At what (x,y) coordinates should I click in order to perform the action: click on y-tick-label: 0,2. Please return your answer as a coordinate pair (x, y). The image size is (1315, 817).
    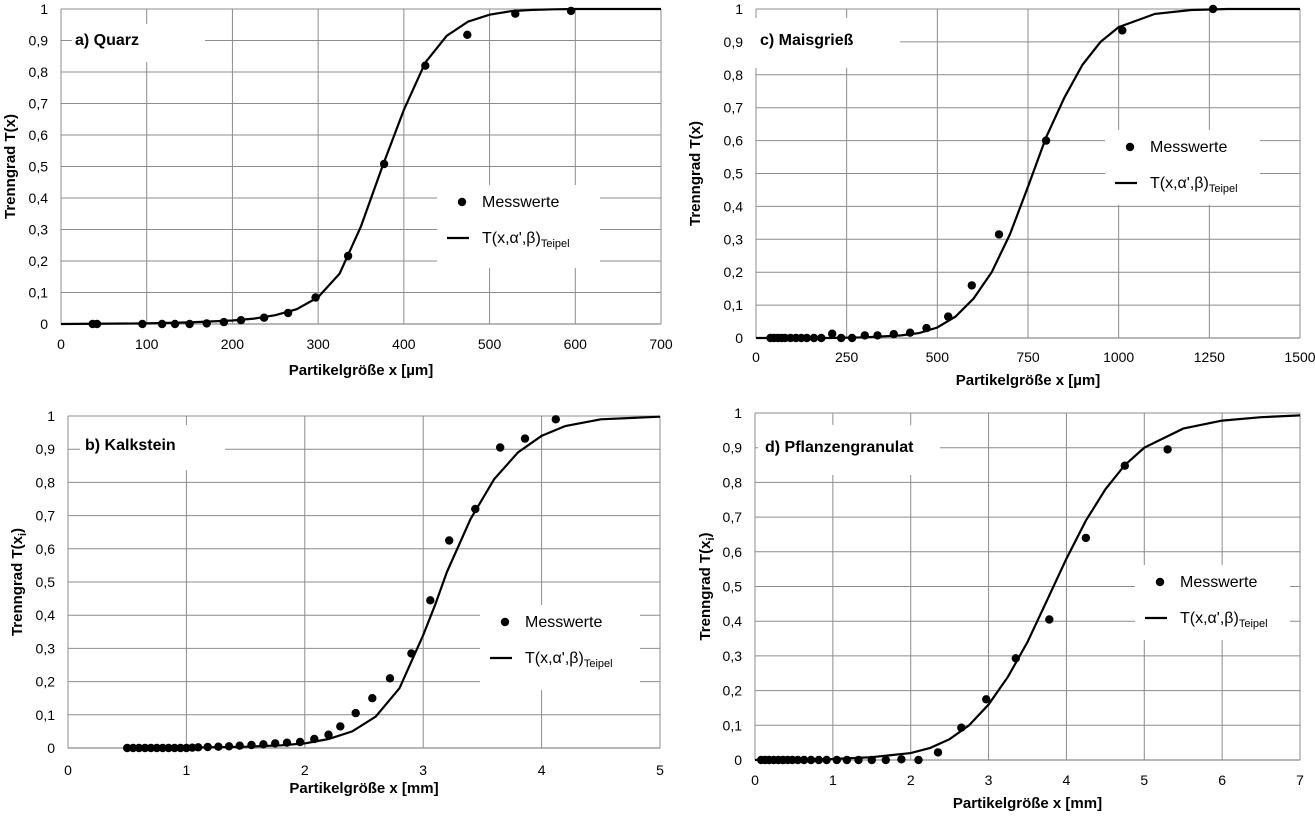
    Looking at the image, I should click on (733, 691).